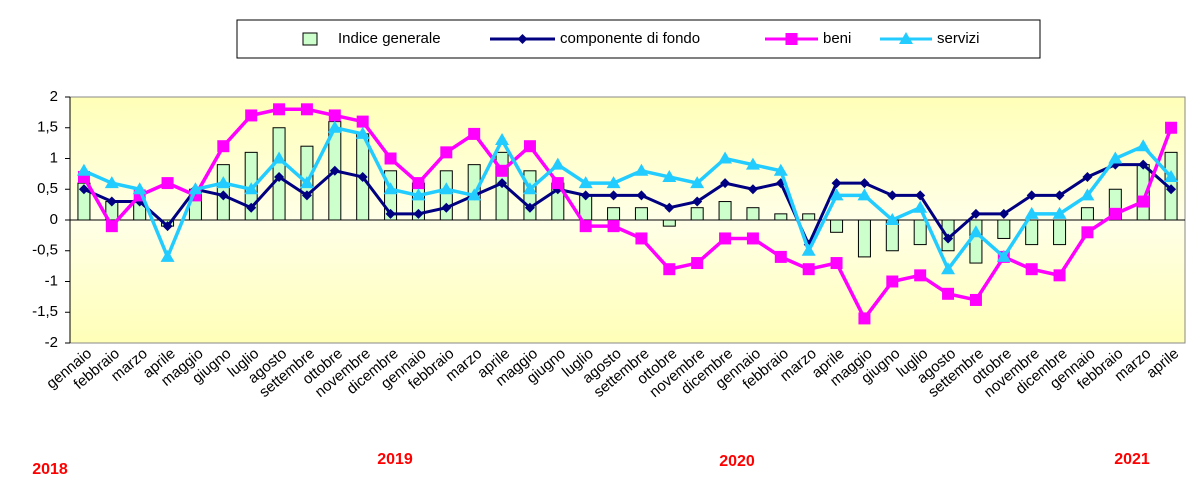 This screenshot has height=484, width=1190. Describe the element at coordinates (958, 38) in the screenshot. I see `legend-label: servizi` at that location.